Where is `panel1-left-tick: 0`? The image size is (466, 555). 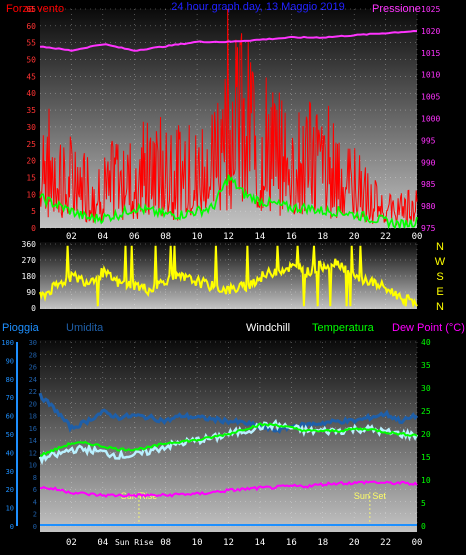 panel1-left-tick: 0 is located at coordinates (33, 228).